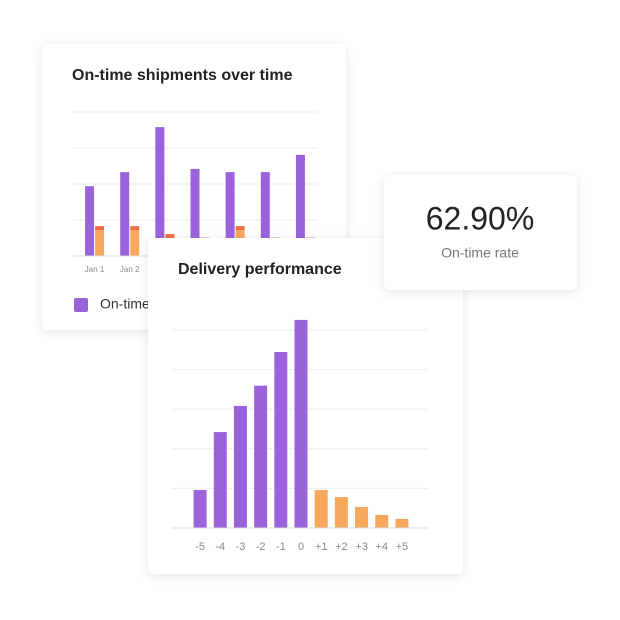 This screenshot has width=620, height=620. I want to click on x-tick-label: Jan 1, so click(95, 269).